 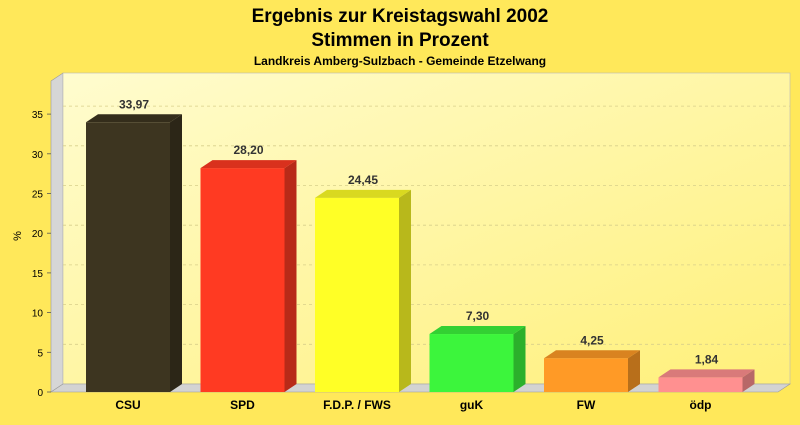 I want to click on bar-spd, so click(x=248, y=276).